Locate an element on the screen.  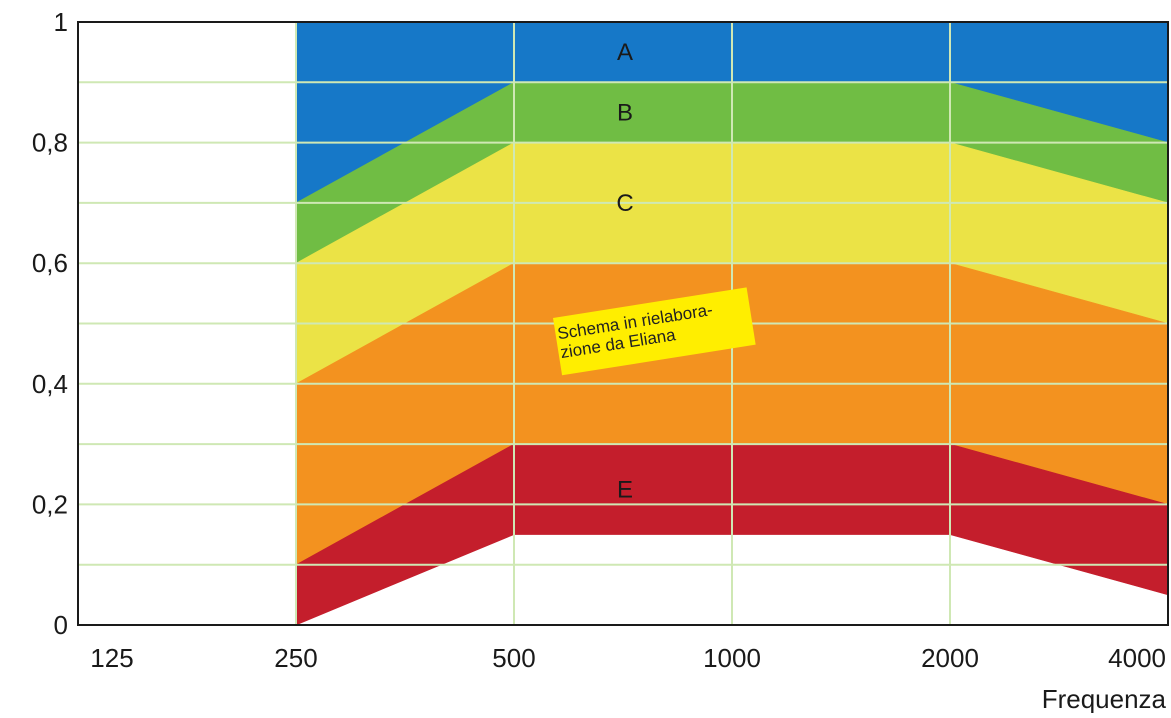
x-tick-label: 500 is located at coordinates (513, 658).